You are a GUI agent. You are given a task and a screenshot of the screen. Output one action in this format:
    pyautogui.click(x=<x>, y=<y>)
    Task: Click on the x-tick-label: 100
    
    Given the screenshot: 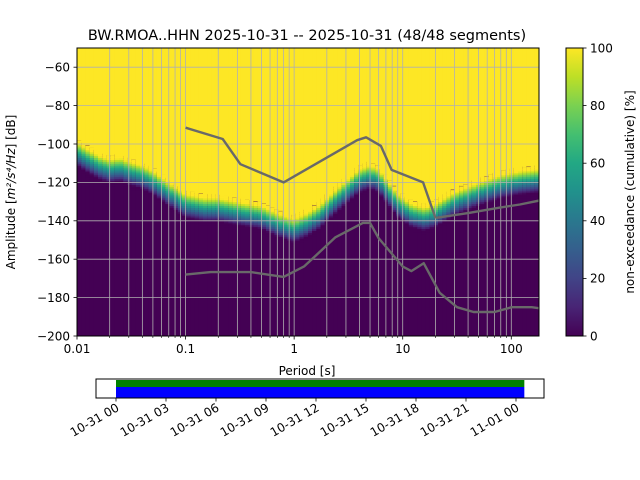 What is the action you would take?
    pyautogui.click(x=511, y=349)
    